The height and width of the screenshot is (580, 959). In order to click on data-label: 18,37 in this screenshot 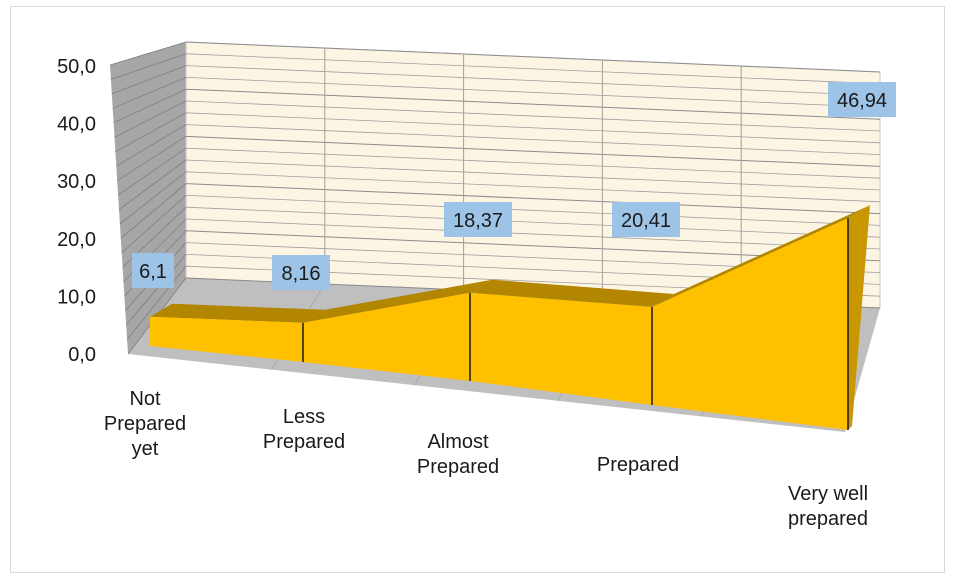, I will do `click(478, 219)`.